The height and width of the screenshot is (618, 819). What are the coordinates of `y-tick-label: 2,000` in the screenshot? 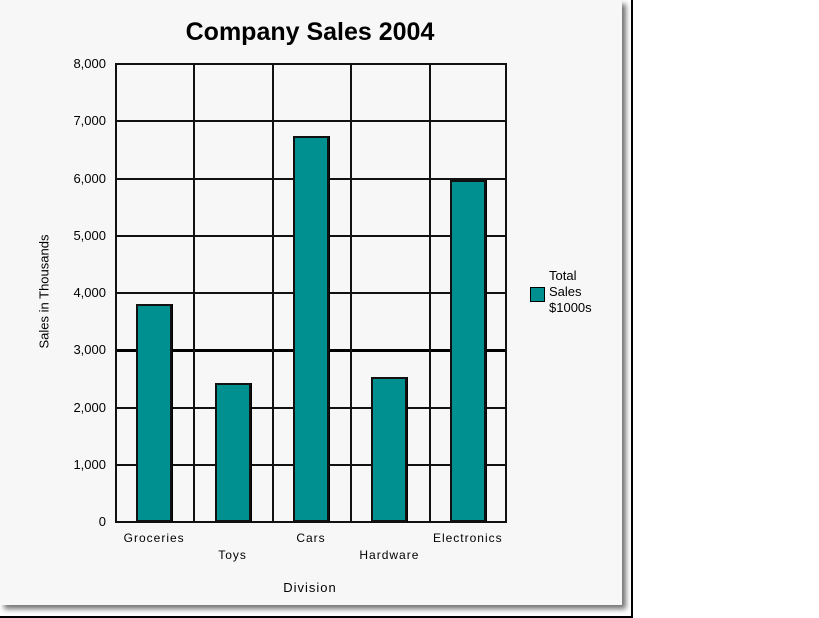 It's located at (89, 407).